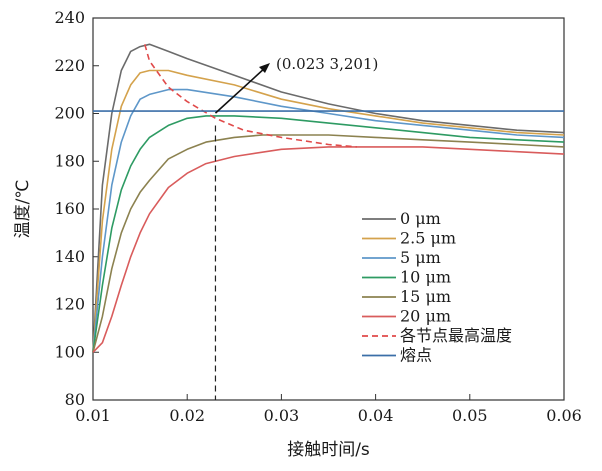 This screenshot has height=471, width=602. I want to click on x-tick-group: 0.01 0.02 0.03 0.04 0.05 0.06, so click(328, 409).